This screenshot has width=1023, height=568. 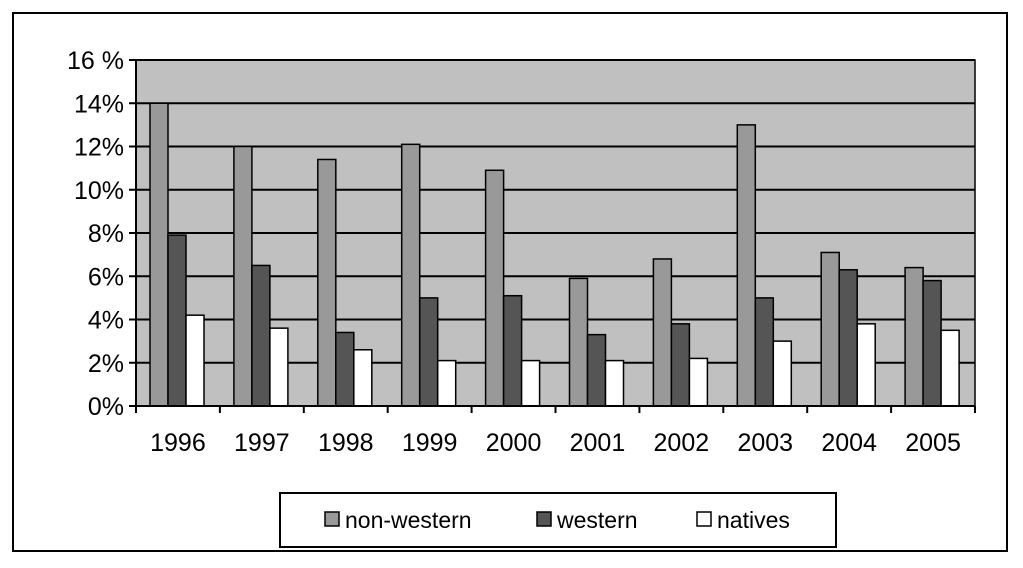 I want to click on bar-non-western-1998, so click(x=327, y=282).